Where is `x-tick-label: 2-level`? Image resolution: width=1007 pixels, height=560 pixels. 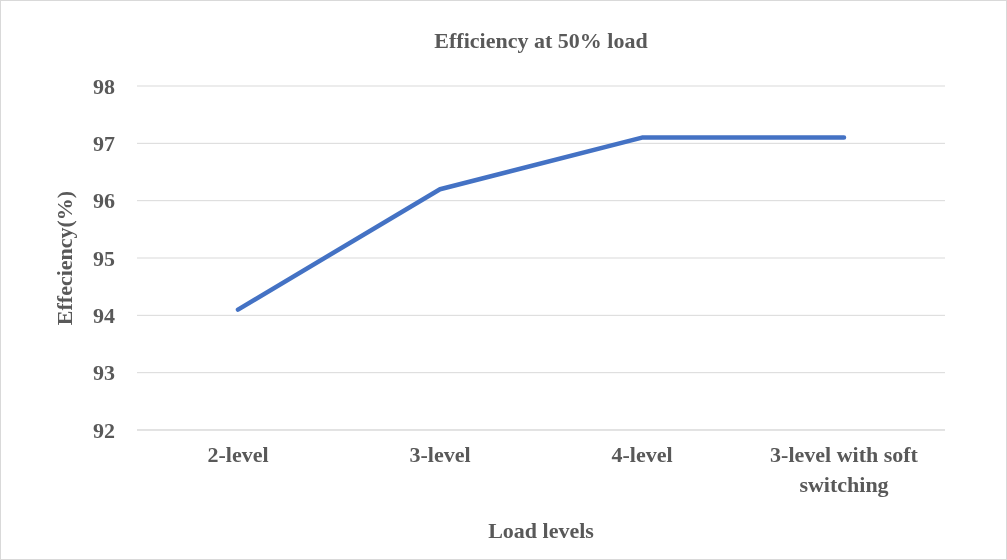 x-tick-label: 2-level is located at coordinates (238, 454).